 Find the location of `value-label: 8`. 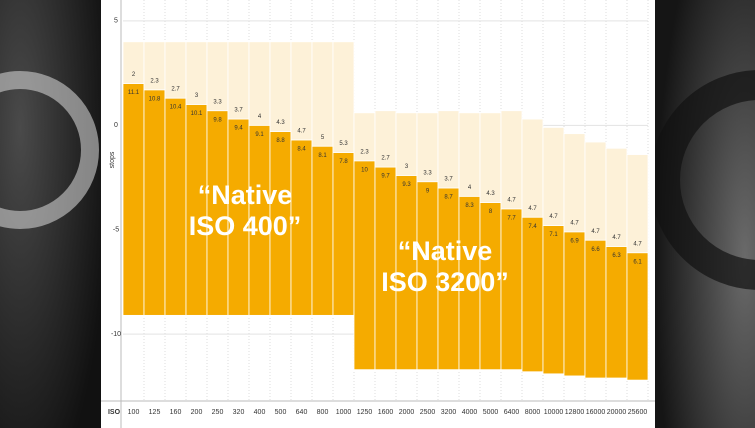

value-label: 8 is located at coordinates (491, 212).